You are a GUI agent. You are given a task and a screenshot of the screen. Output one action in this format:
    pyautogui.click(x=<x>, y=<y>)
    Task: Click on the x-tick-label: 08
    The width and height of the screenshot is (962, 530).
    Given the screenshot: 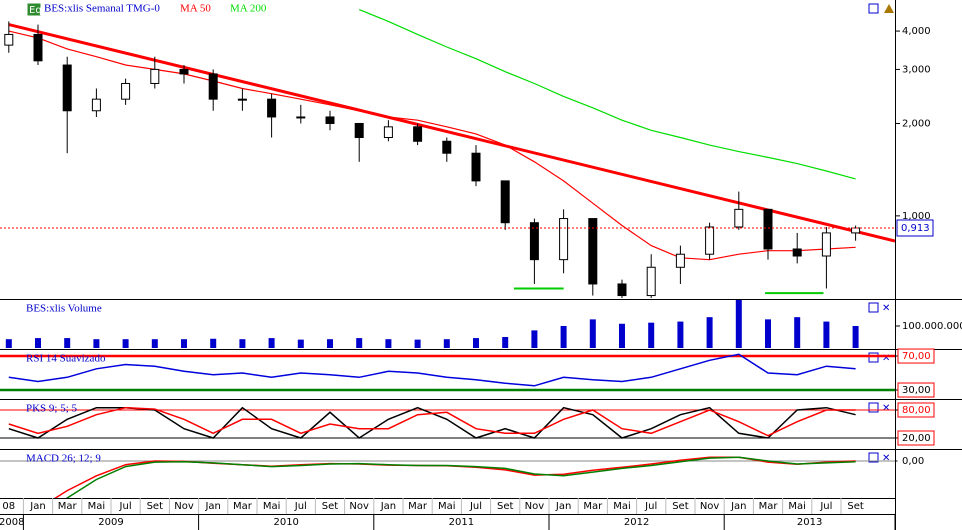 What is the action you would take?
    pyautogui.click(x=8, y=506)
    